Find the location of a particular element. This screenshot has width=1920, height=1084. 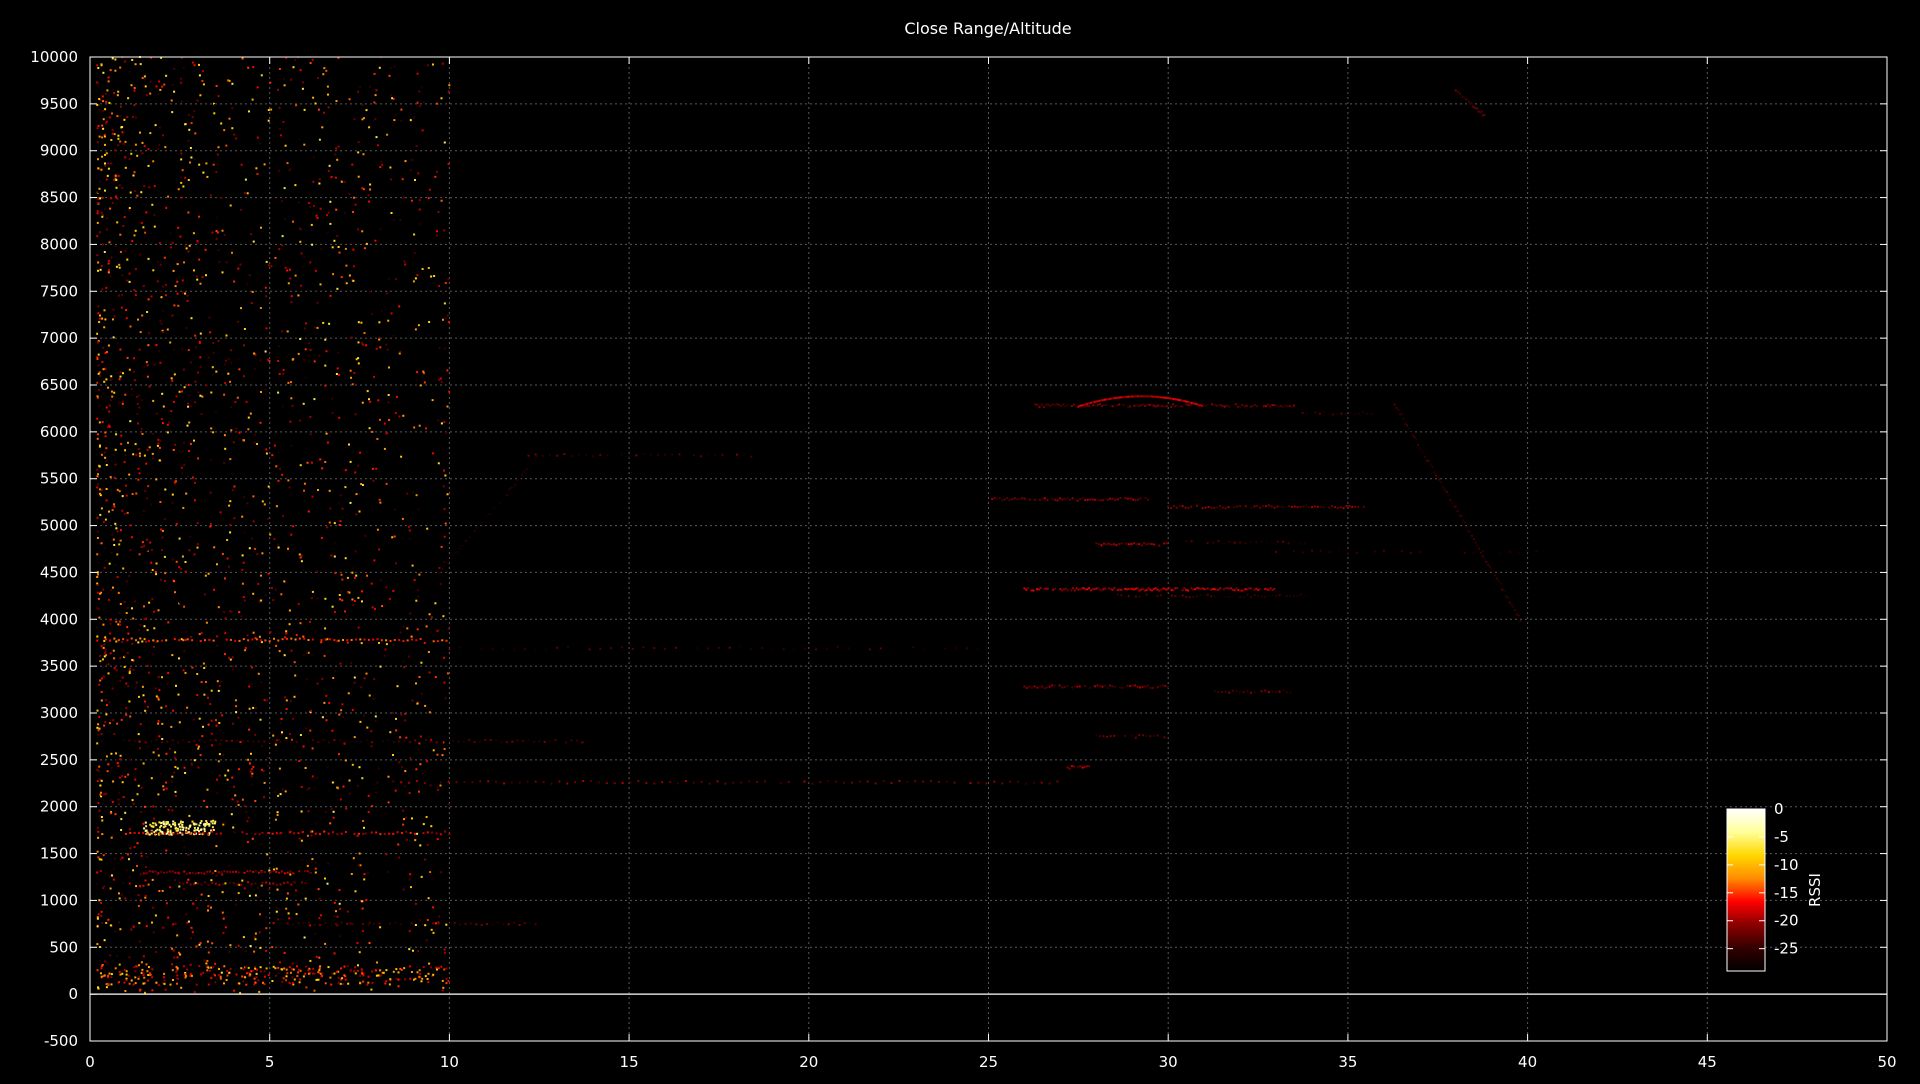

y-tick-label: 6500 is located at coordinates (59, 385).